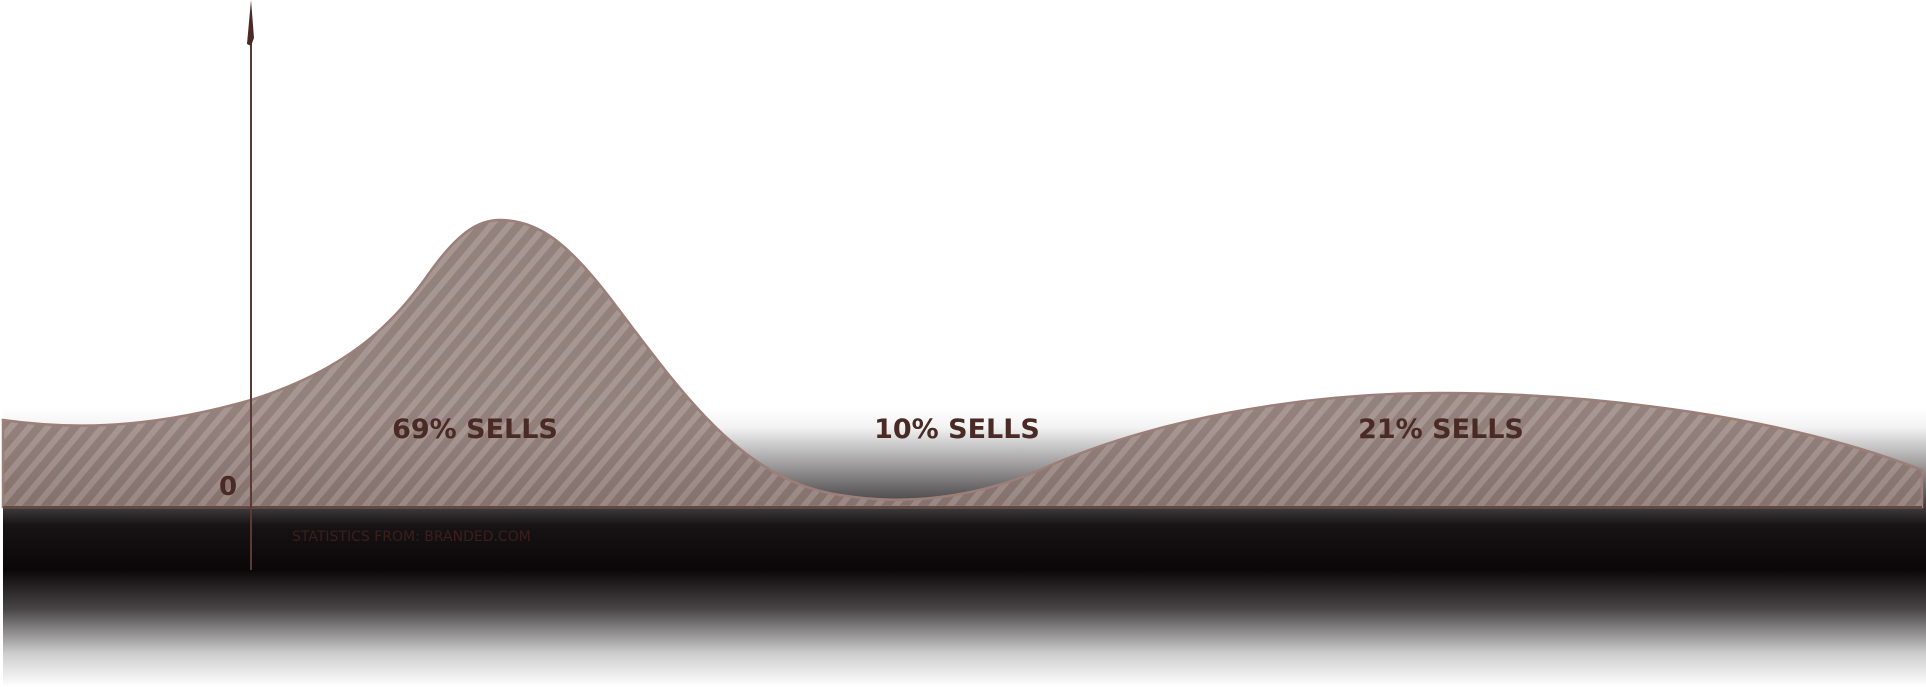  I want to click on segment-label-69: 69% SELLS, so click(475, 429).